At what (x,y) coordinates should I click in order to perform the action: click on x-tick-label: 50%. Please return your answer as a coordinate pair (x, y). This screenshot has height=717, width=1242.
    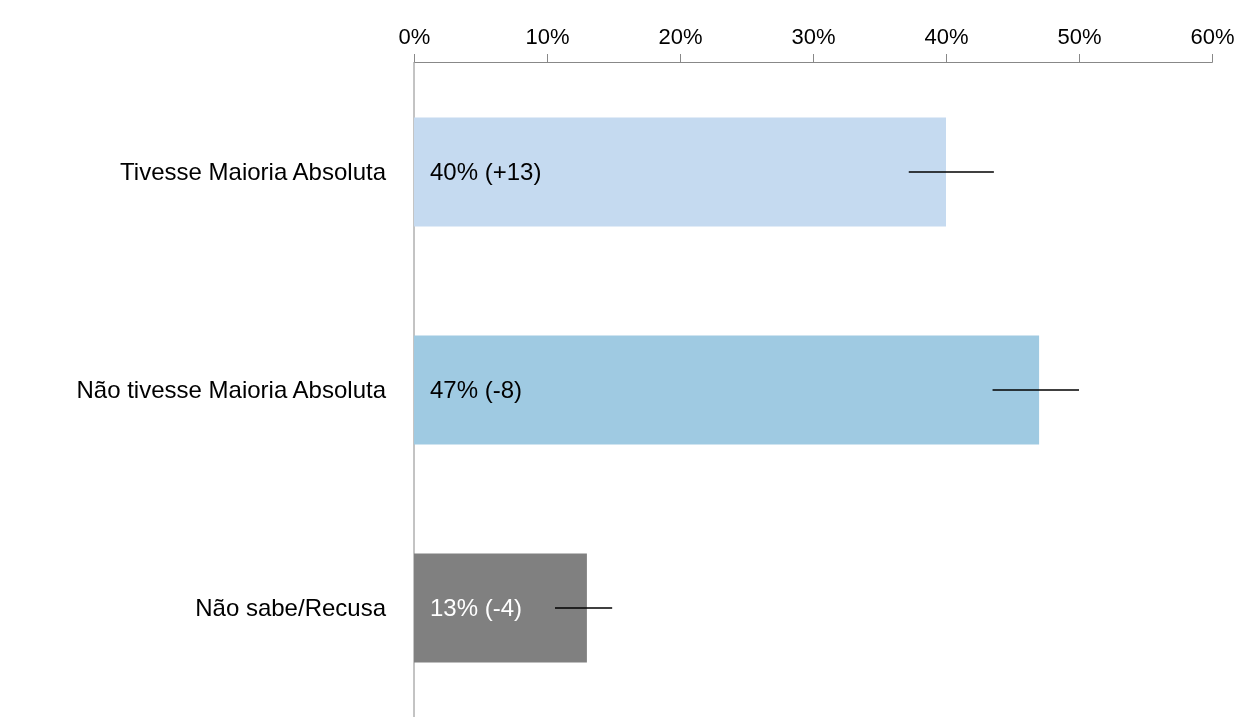
    Looking at the image, I should click on (1079, 37).